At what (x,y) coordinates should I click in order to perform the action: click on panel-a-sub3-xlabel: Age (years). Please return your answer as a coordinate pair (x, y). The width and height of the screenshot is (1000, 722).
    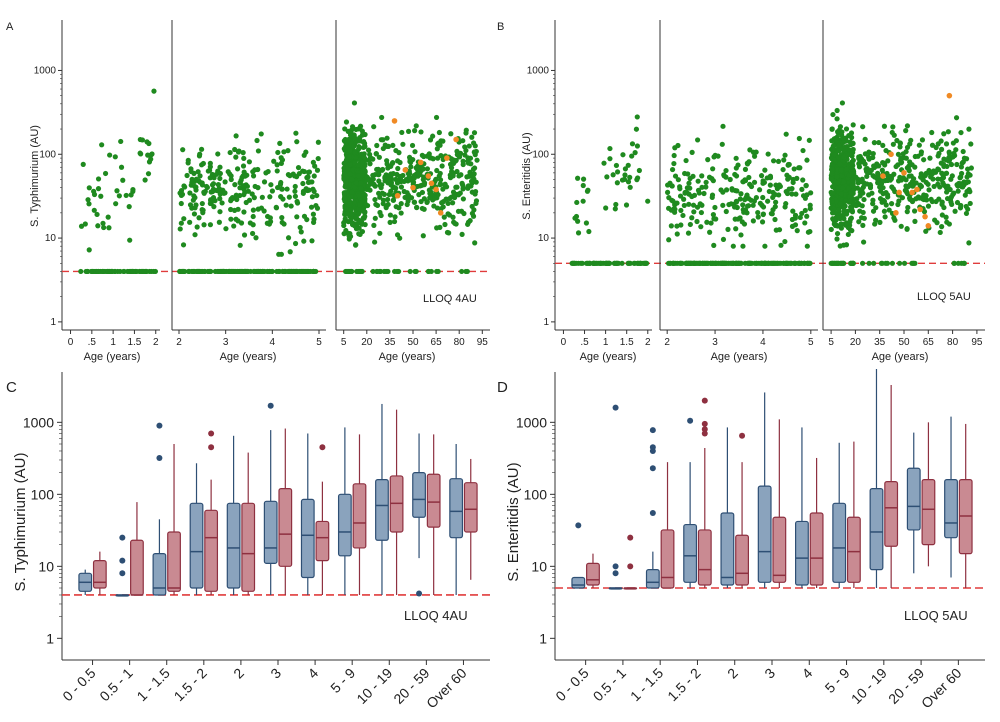
    Looking at the image, I should click on (407, 357).